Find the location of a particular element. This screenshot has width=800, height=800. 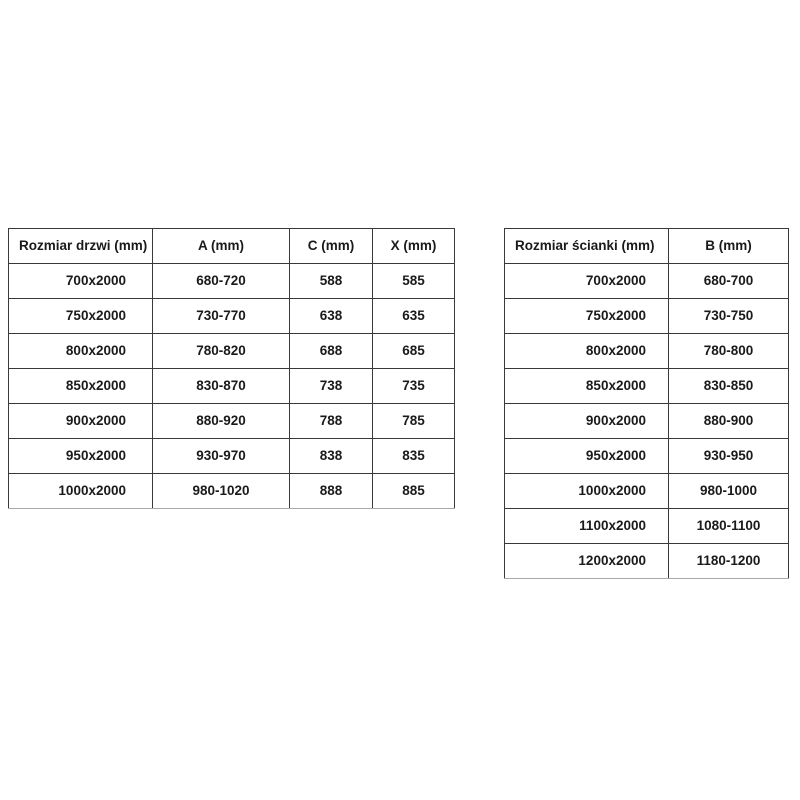

wall-cell-size: 1100x2000 is located at coordinates (586, 526).